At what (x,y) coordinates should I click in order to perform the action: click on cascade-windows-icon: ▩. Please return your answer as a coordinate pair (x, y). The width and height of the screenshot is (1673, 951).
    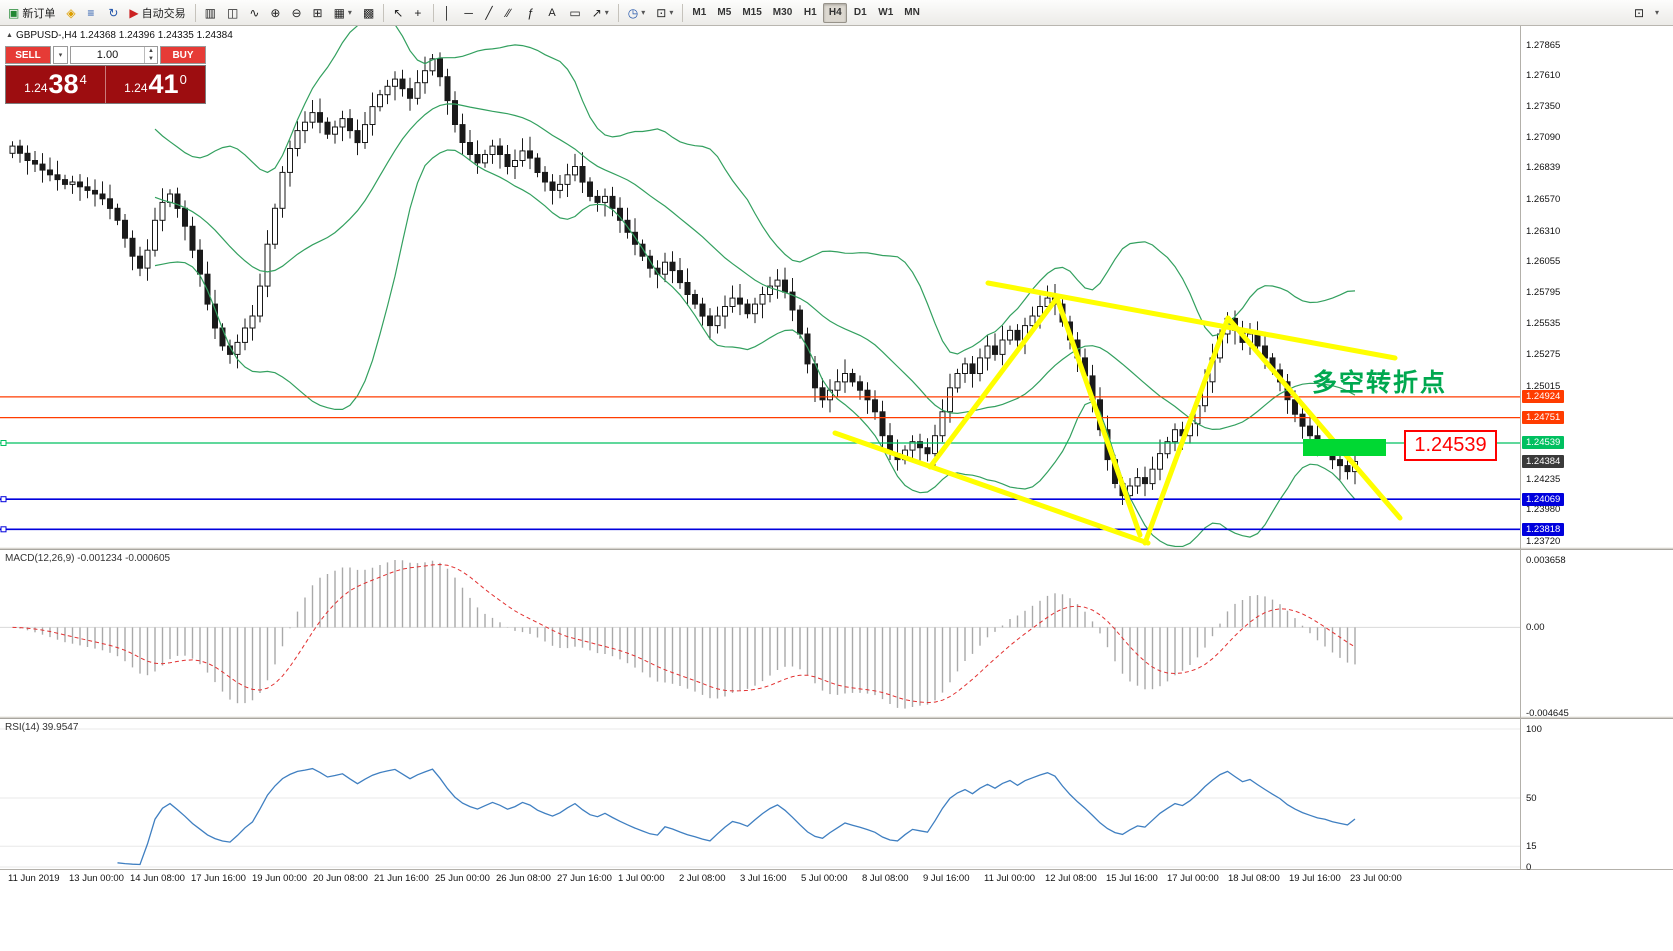
    Looking at the image, I should click on (368, 12).